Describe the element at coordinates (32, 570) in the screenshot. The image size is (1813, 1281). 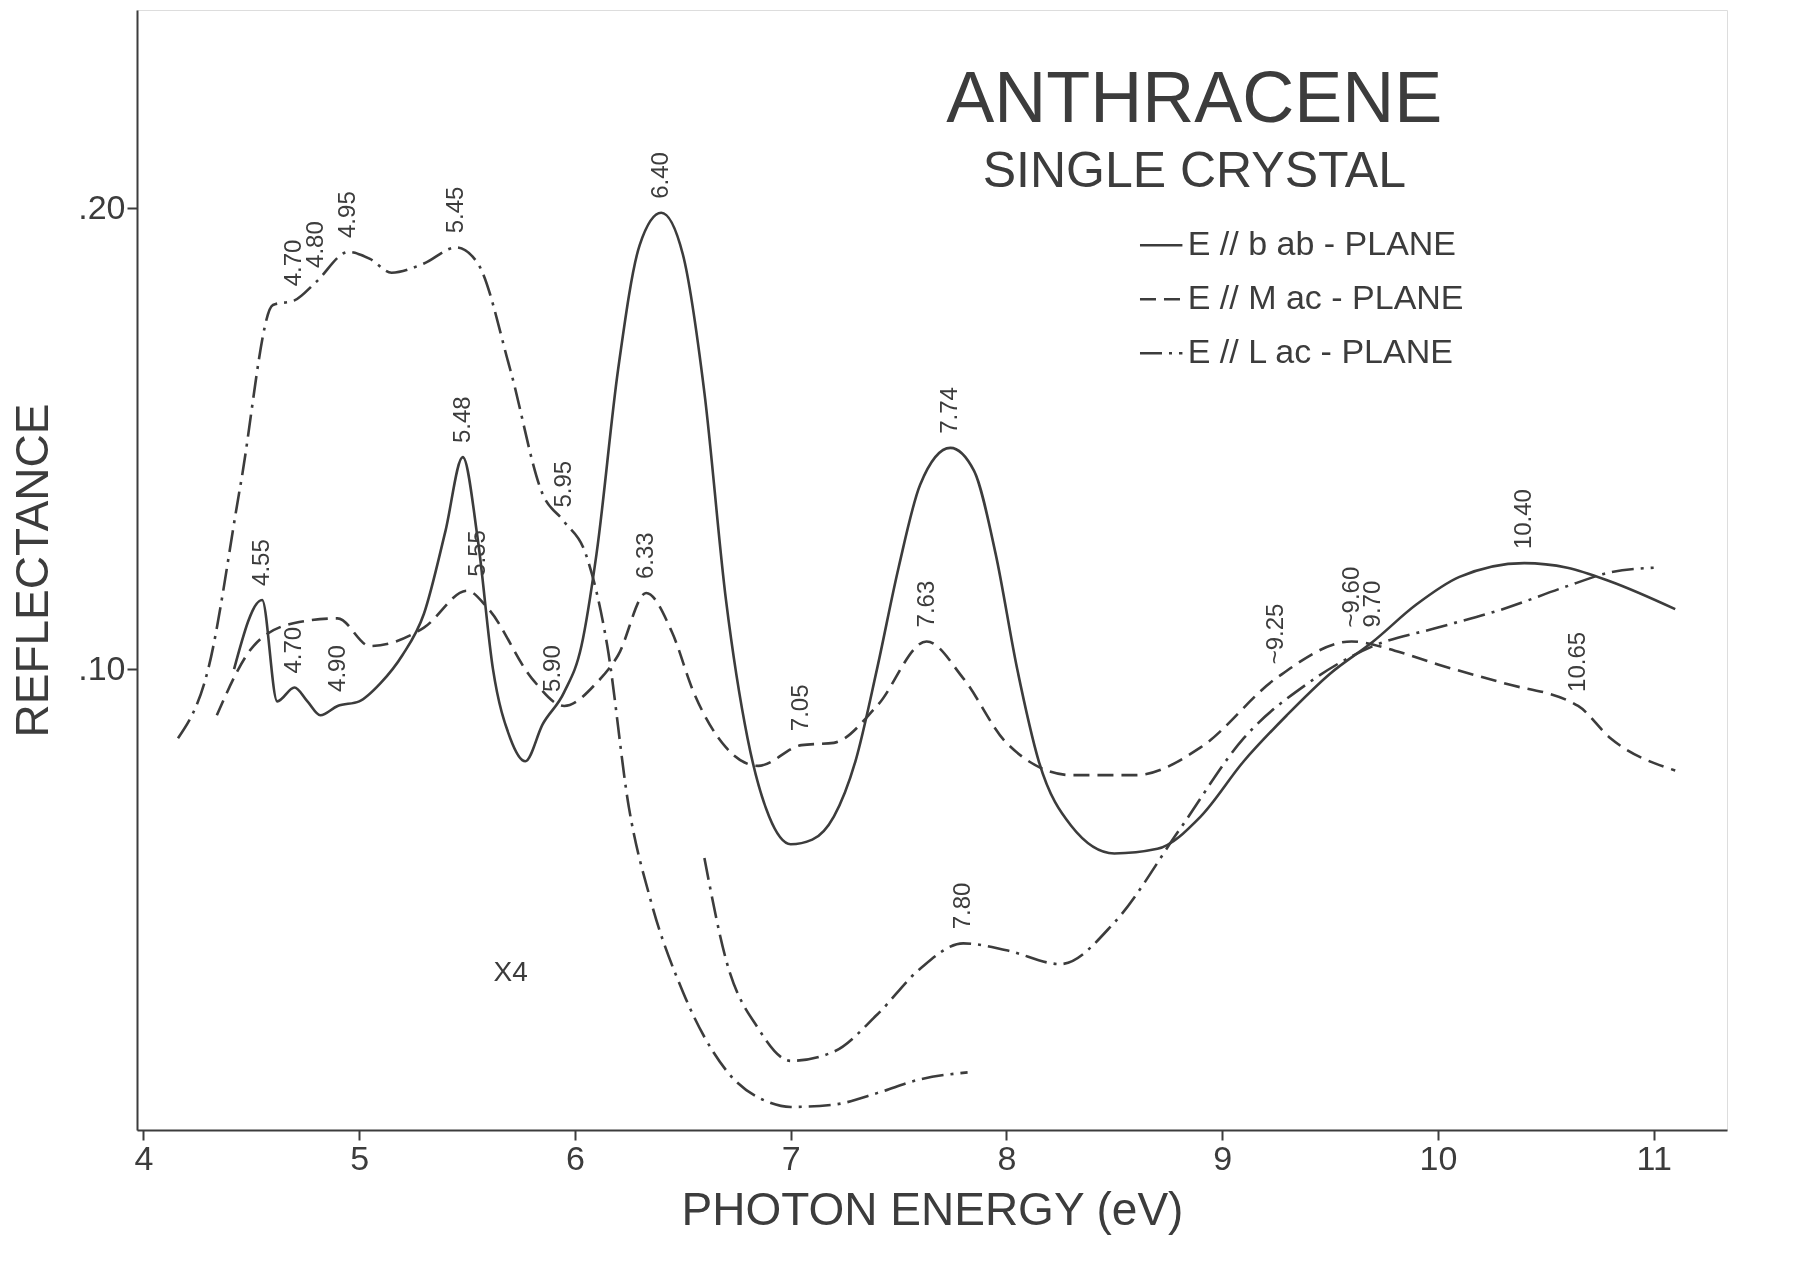
I see `y-axis-title: REFLECTANCE` at that location.